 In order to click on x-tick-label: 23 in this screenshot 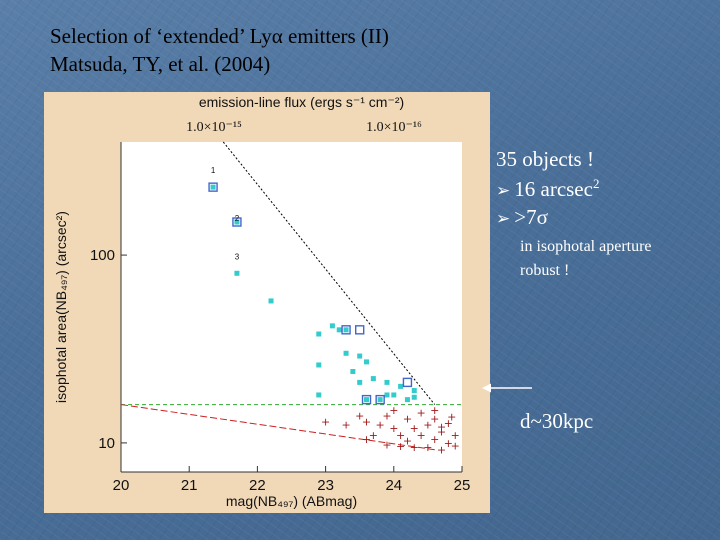, I will do `click(325, 485)`.